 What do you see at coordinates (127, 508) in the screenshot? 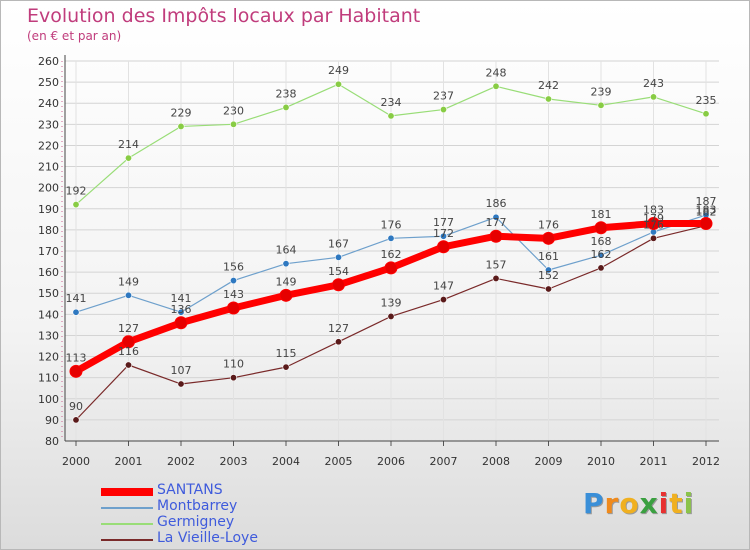
I see `legend-swatch-montbarrey` at bounding box center [127, 508].